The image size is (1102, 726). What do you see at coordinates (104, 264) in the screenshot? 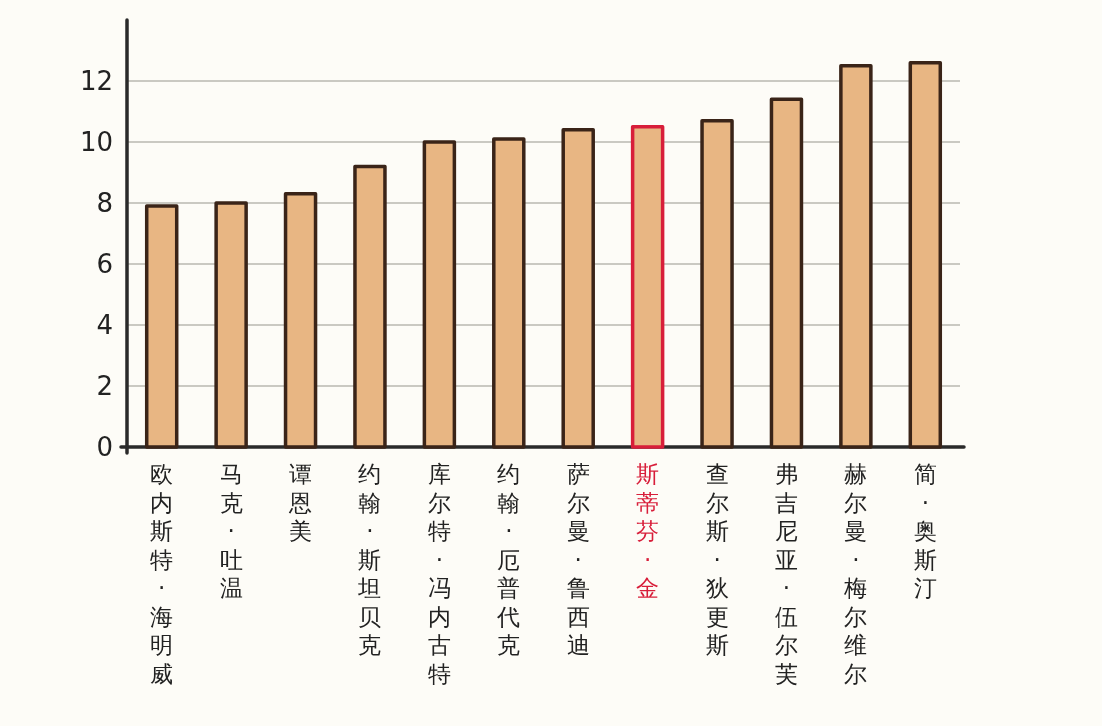
I see `y-tick-label: 6` at bounding box center [104, 264].